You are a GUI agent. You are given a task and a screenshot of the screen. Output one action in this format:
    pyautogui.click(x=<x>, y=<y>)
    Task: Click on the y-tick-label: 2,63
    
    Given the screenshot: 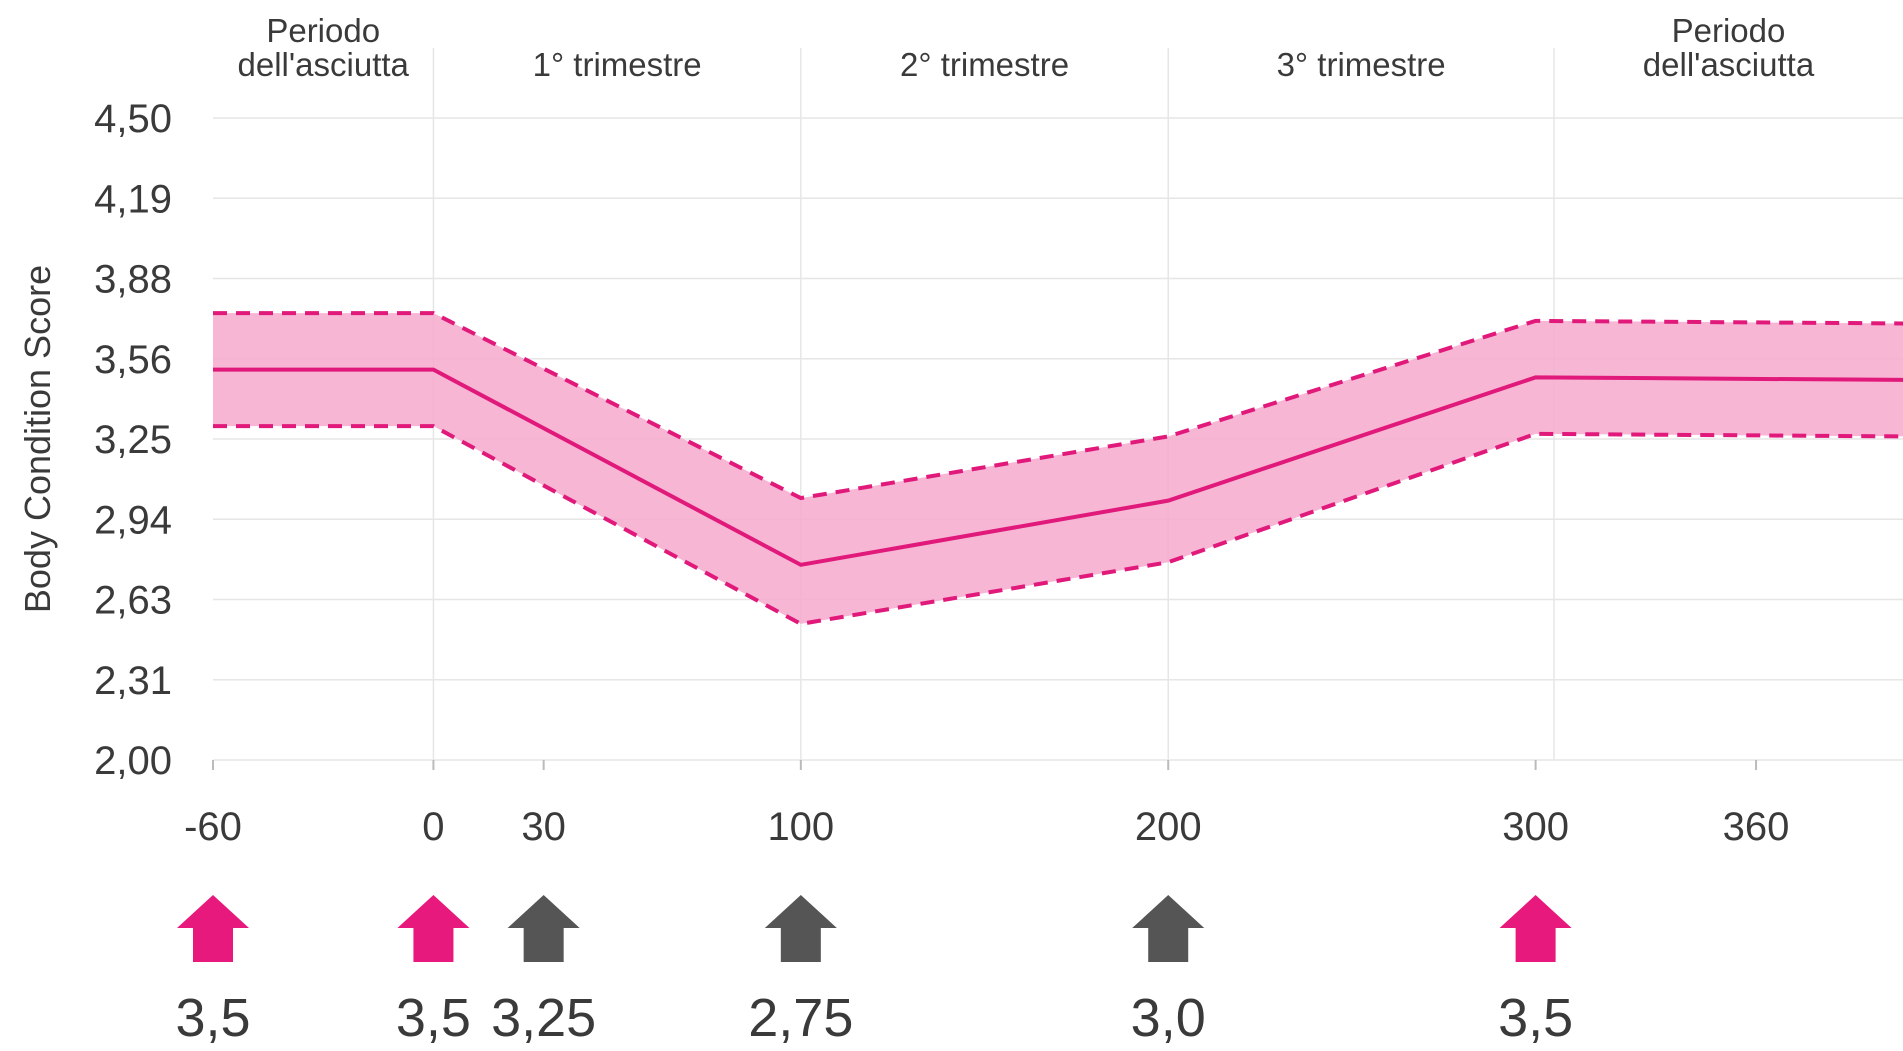 What is the action you would take?
    pyautogui.click(x=133, y=601)
    